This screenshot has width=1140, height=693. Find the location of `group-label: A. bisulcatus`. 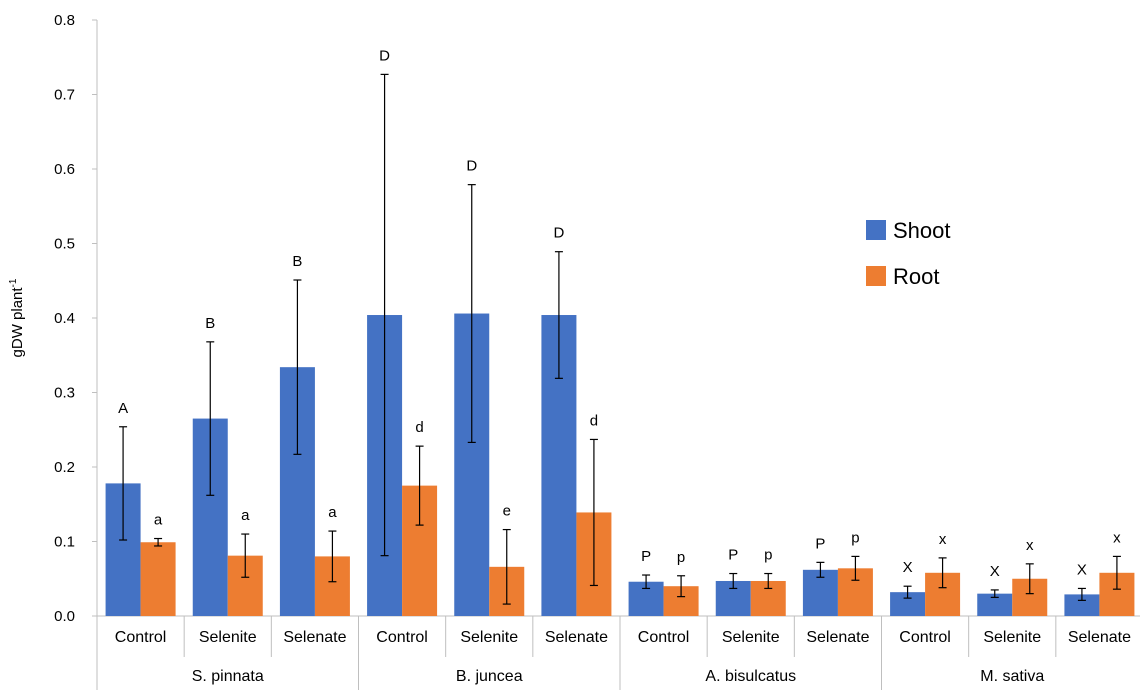

group-label: A. bisulcatus is located at coordinates (750, 676).